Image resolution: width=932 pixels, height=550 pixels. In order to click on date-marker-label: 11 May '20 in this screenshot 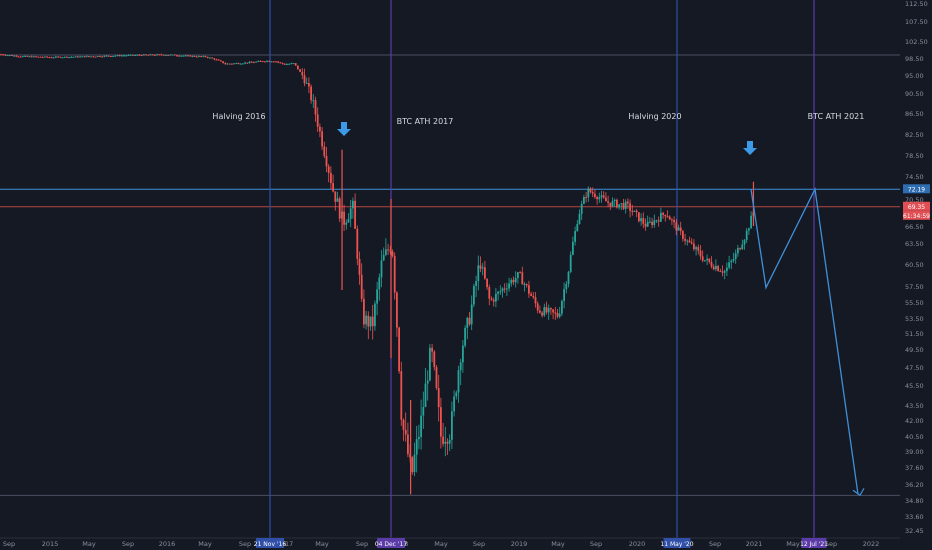, I will do `click(676, 544)`.